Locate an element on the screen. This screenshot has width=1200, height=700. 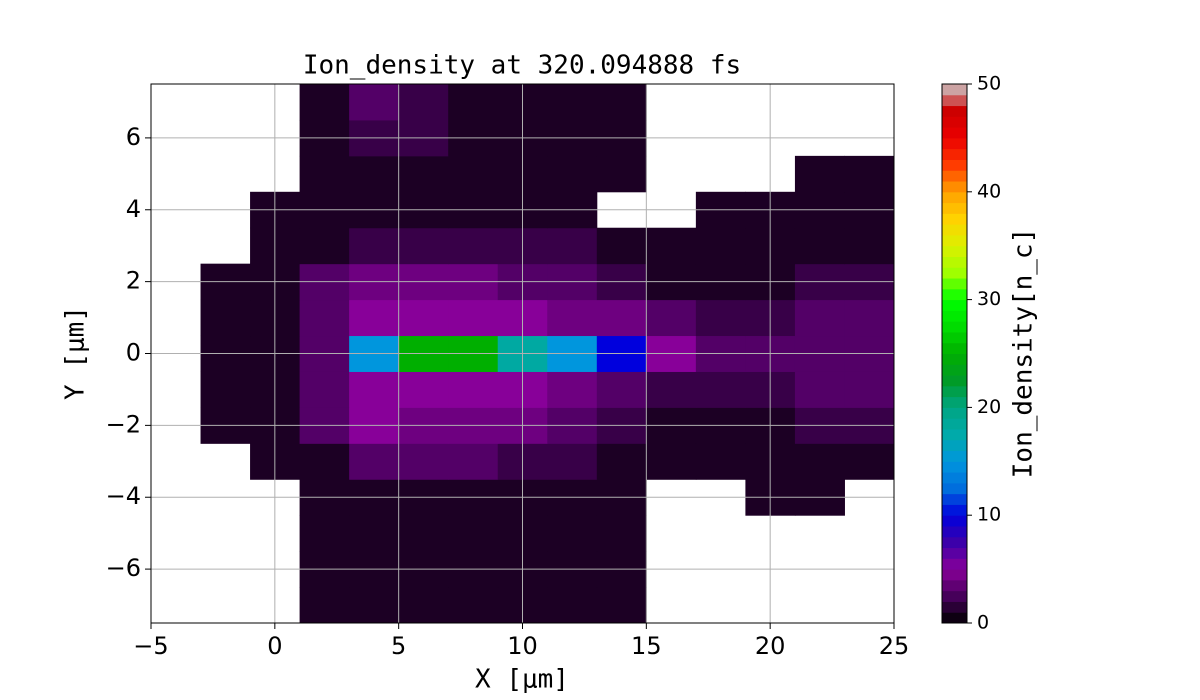
x-tick-label: 15 is located at coordinates (646, 646).